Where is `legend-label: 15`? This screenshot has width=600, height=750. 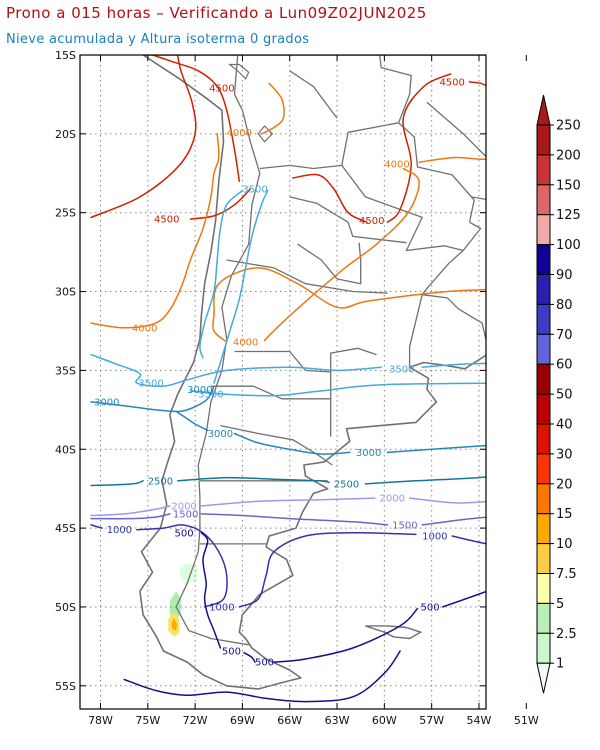
legend-label: 15 is located at coordinates (564, 514).